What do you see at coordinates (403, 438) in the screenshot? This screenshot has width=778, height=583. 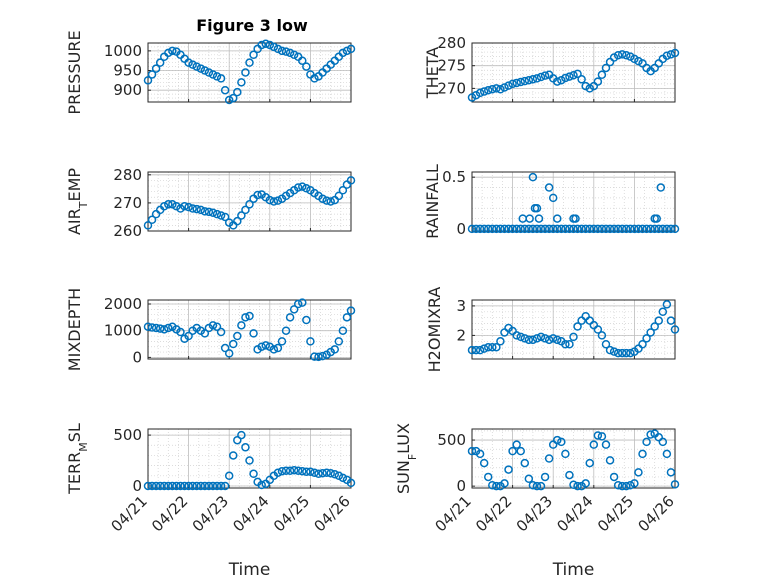 I see `y-axis-label-rest: LUX` at bounding box center [403, 438].